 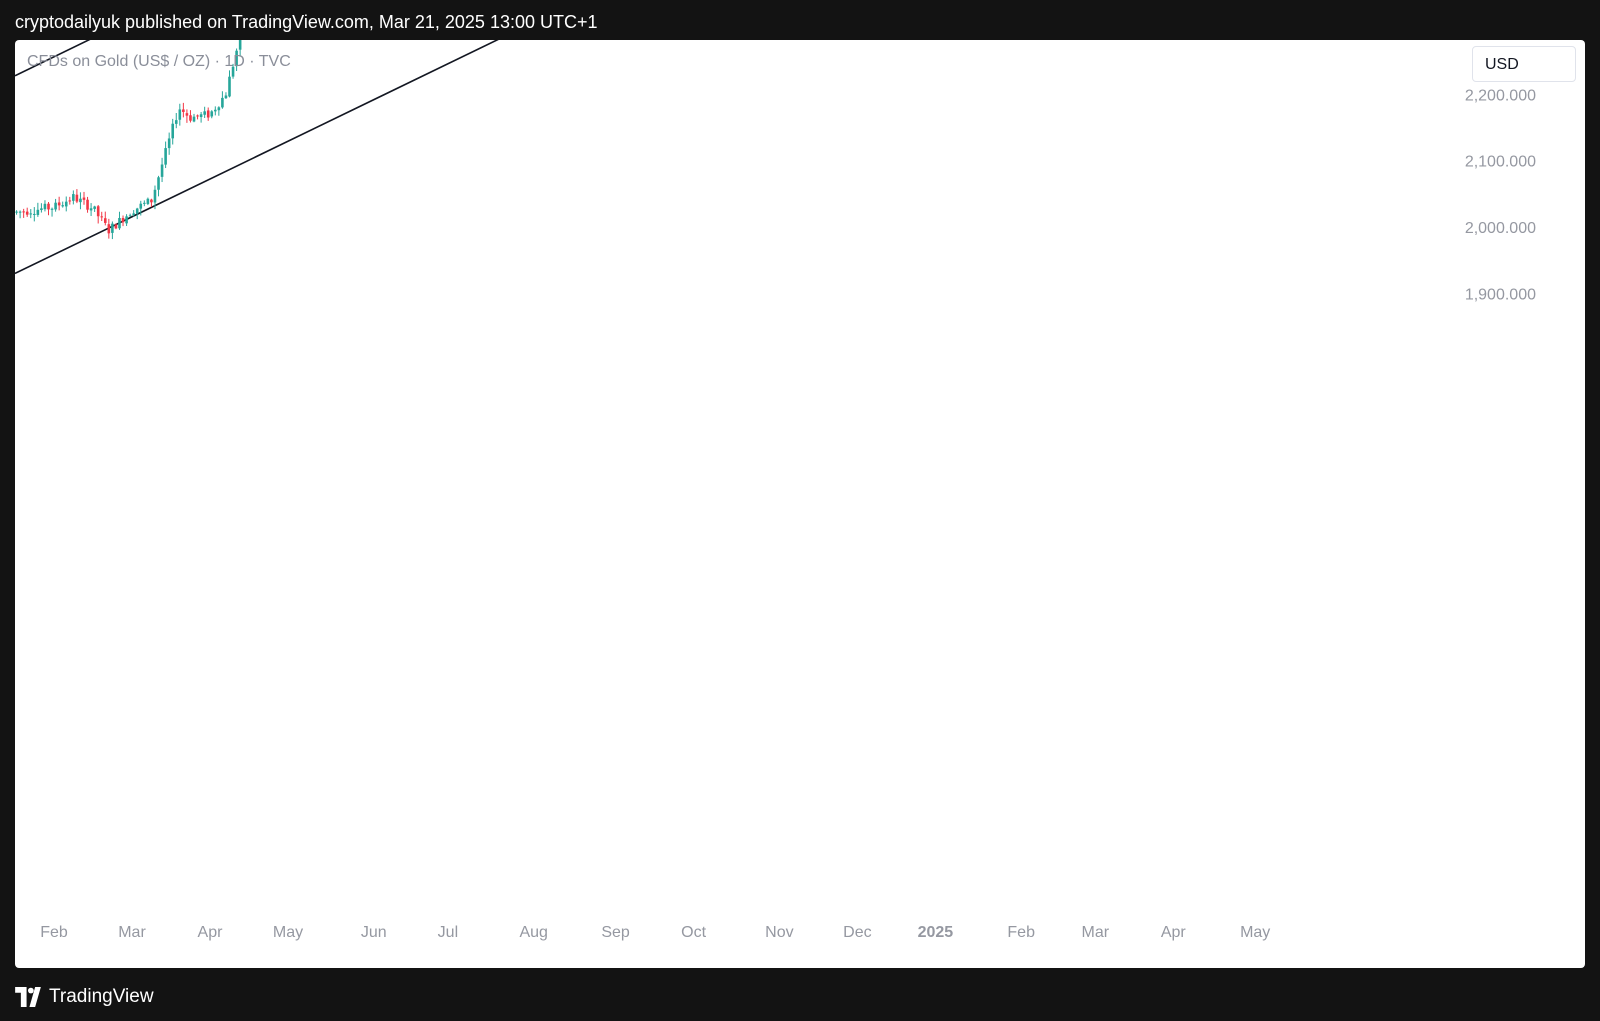 I want to click on x-axis-tick-label: Dec, so click(x=857, y=932).